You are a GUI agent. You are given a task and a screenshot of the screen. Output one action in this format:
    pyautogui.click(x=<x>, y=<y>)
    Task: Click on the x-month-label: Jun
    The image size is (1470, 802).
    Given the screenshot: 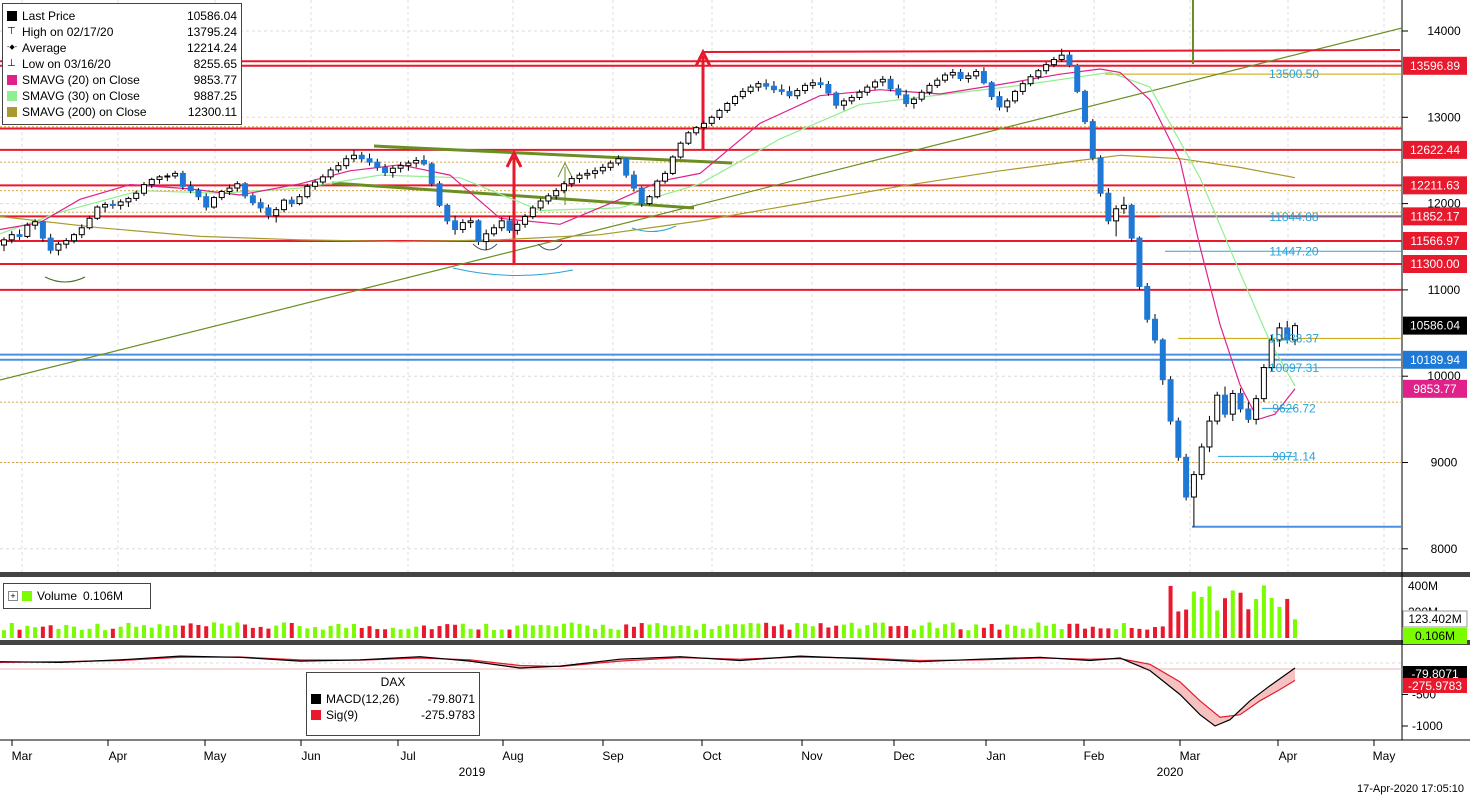 What is the action you would take?
    pyautogui.click(x=310, y=756)
    